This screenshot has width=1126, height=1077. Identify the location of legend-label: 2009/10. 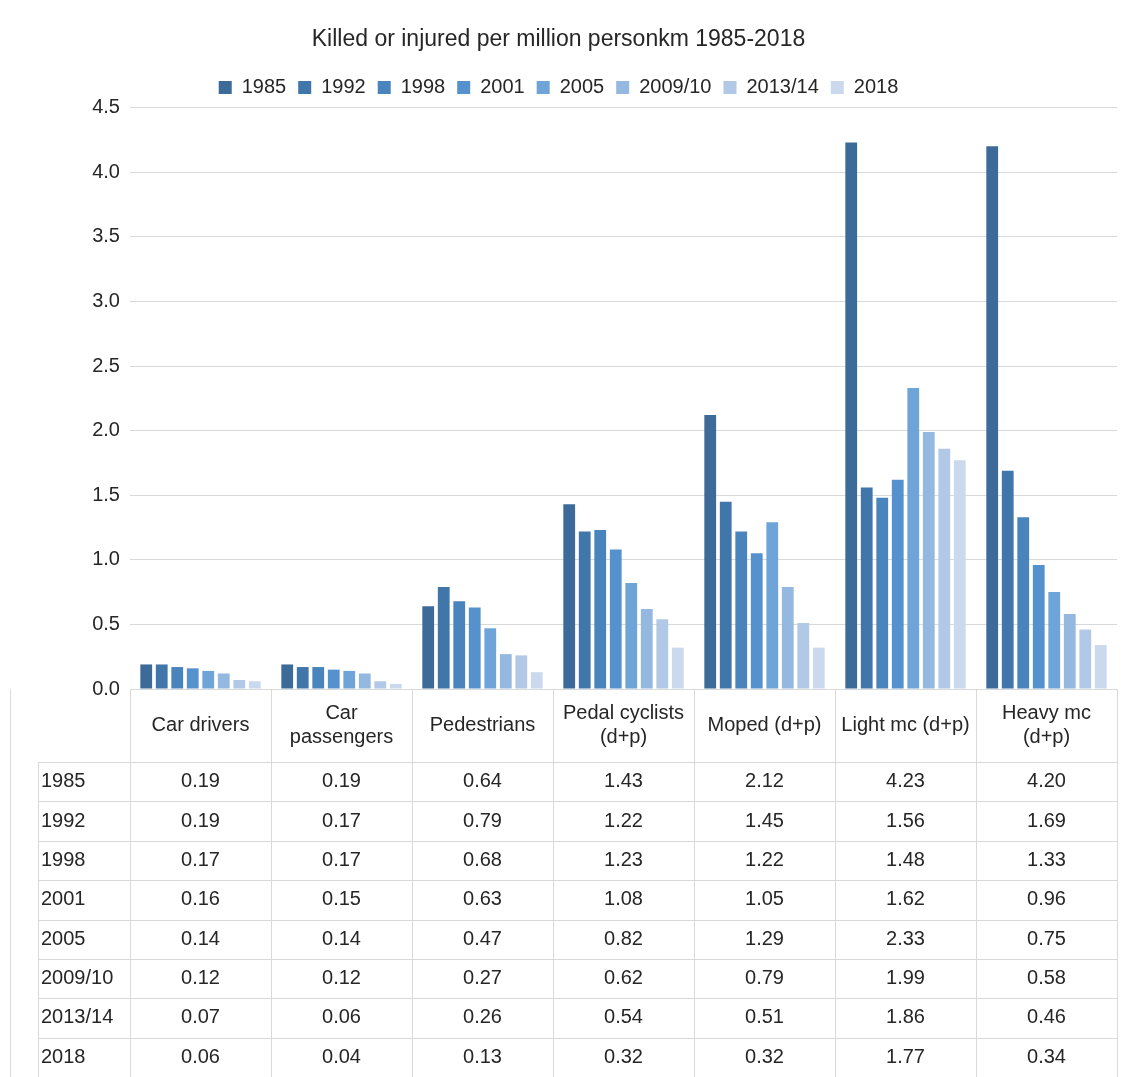
(675, 86).